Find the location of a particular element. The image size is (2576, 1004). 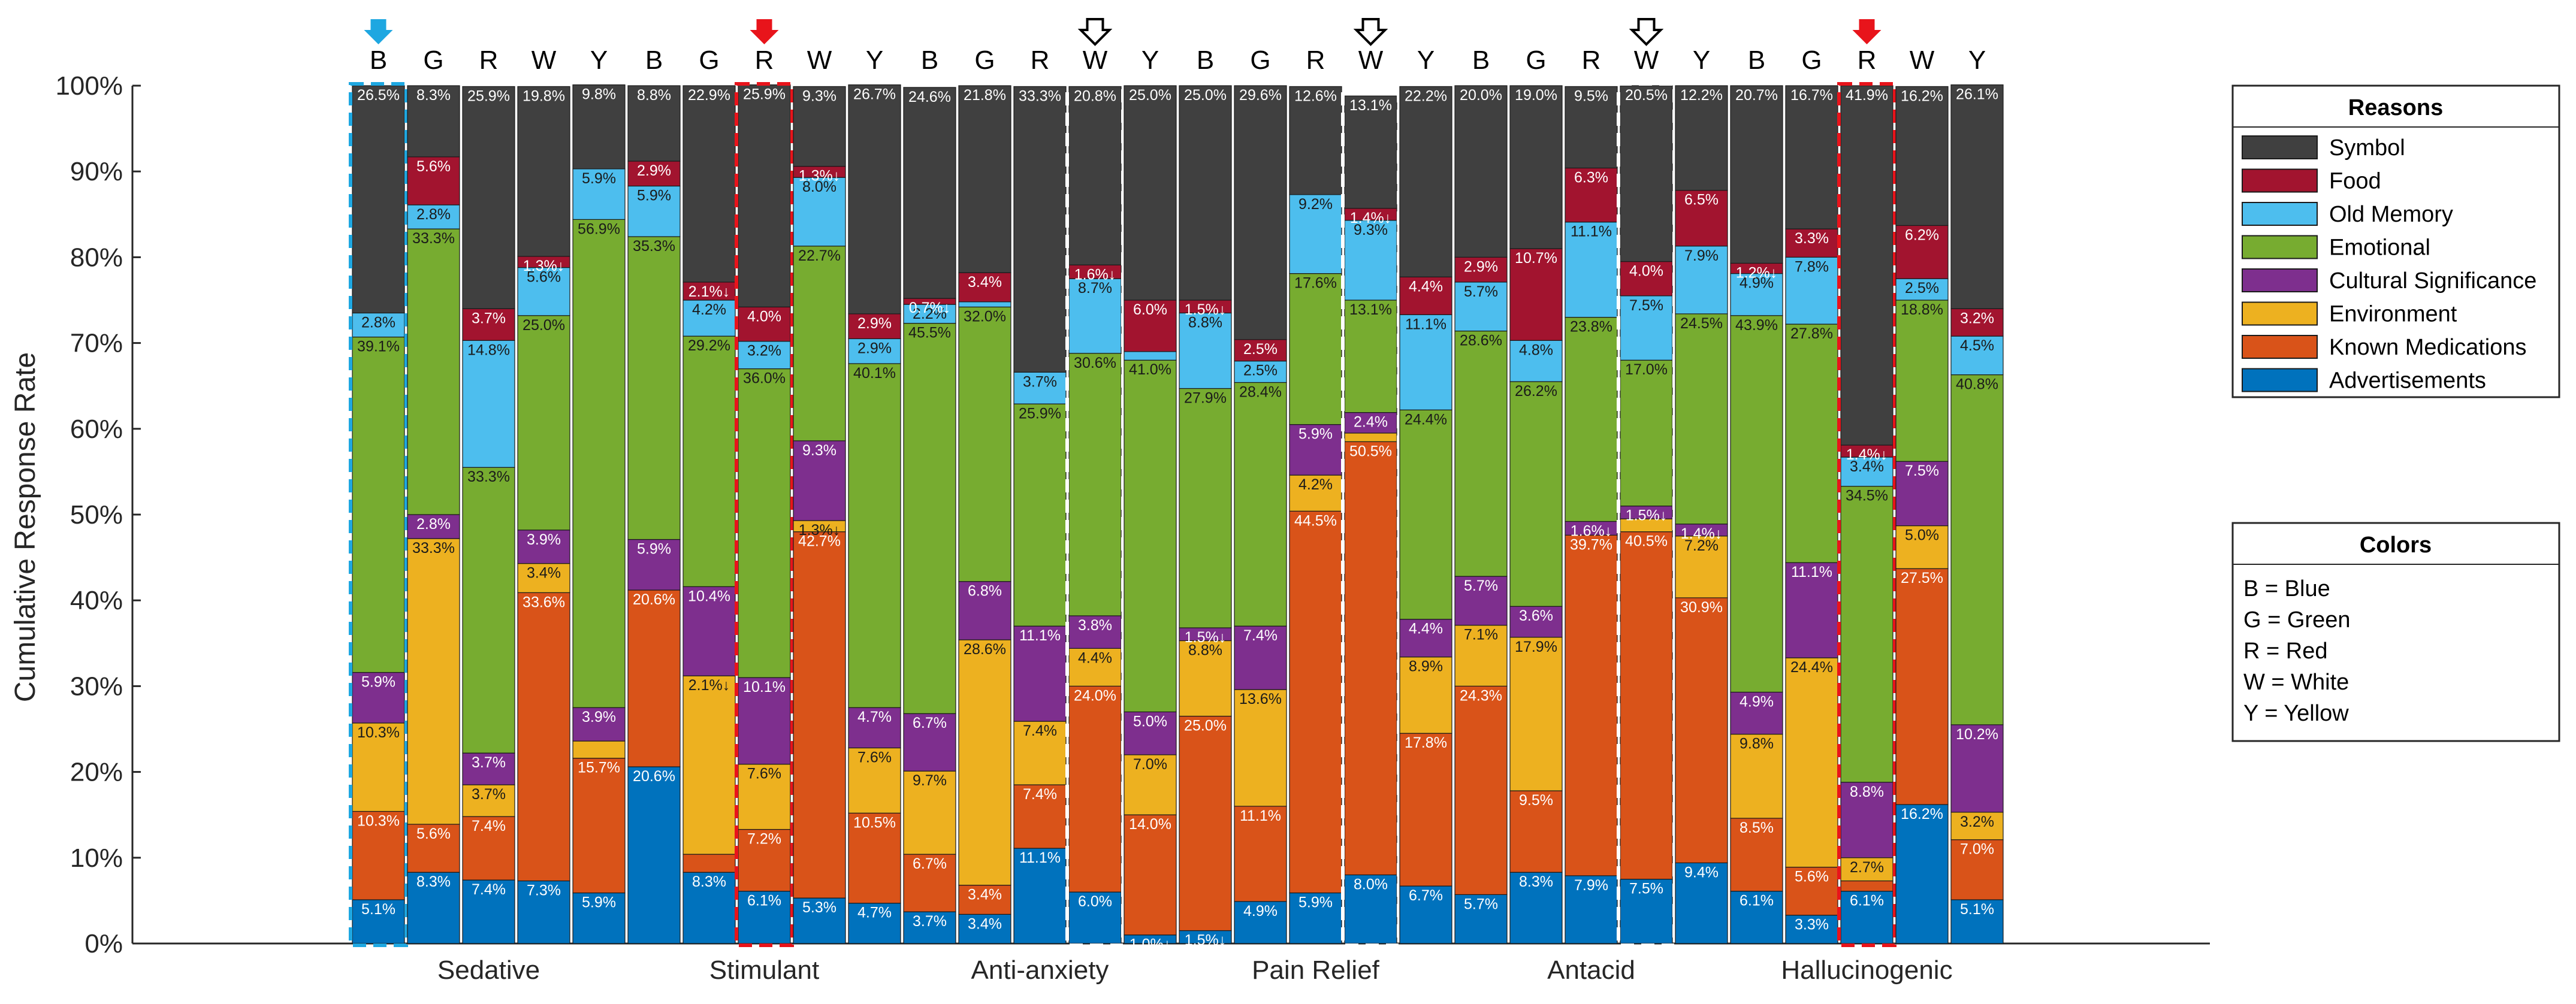

data-label: 33.6% is located at coordinates (544, 602).